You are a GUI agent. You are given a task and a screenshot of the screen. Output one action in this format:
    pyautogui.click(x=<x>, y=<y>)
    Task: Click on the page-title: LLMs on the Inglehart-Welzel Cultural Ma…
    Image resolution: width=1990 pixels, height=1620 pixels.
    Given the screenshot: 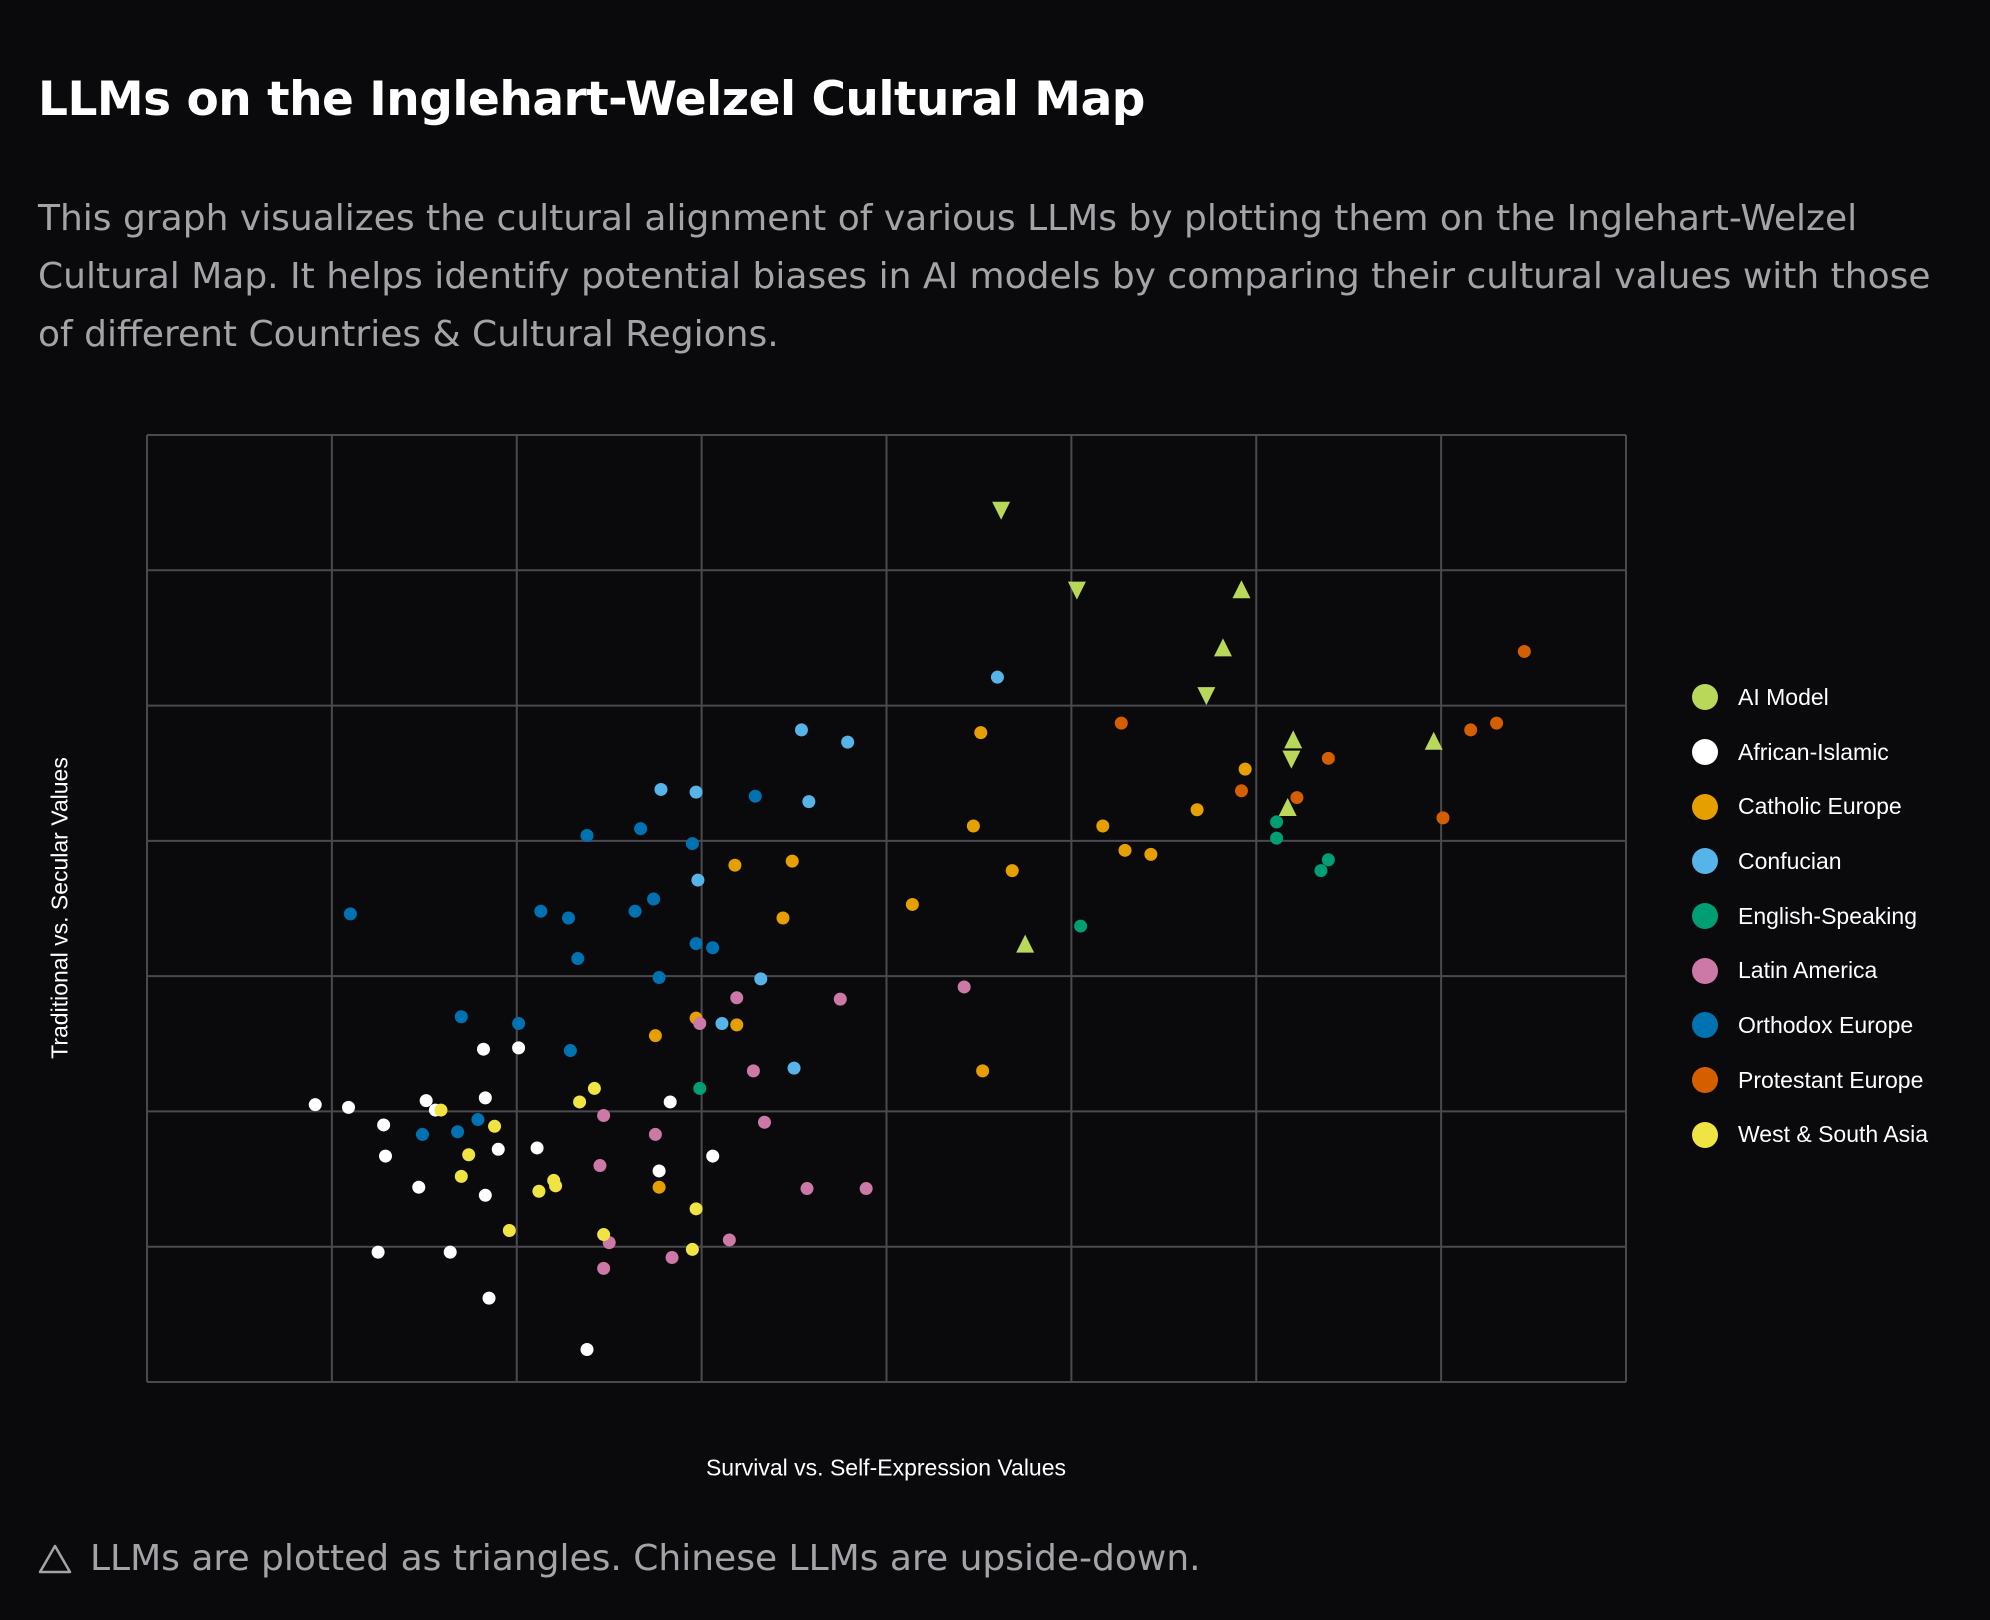 What is the action you would take?
    pyautogui.click(x=591, y=99)
    